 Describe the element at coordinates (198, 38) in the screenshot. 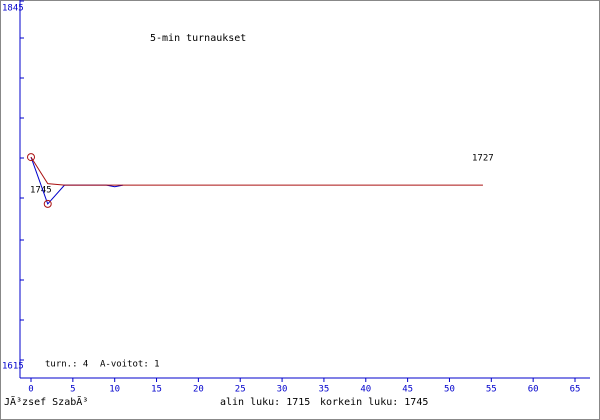

I see `chart-title: 5-min turnaukset` at that location.